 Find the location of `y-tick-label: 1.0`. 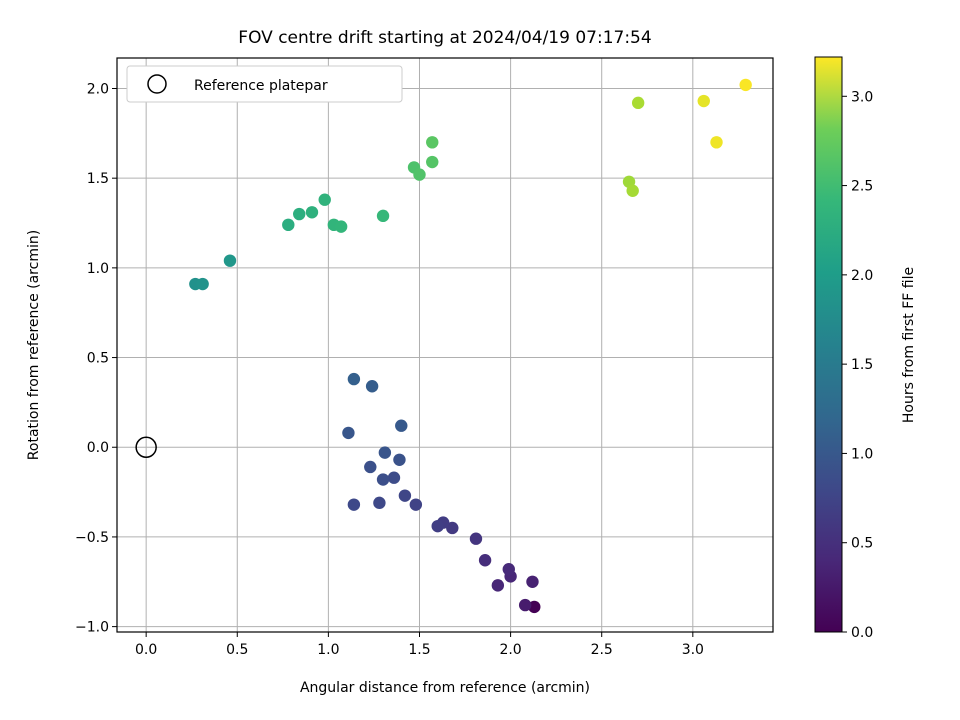

y-tick-label: 1.0 is located at coordinates (98, 269).